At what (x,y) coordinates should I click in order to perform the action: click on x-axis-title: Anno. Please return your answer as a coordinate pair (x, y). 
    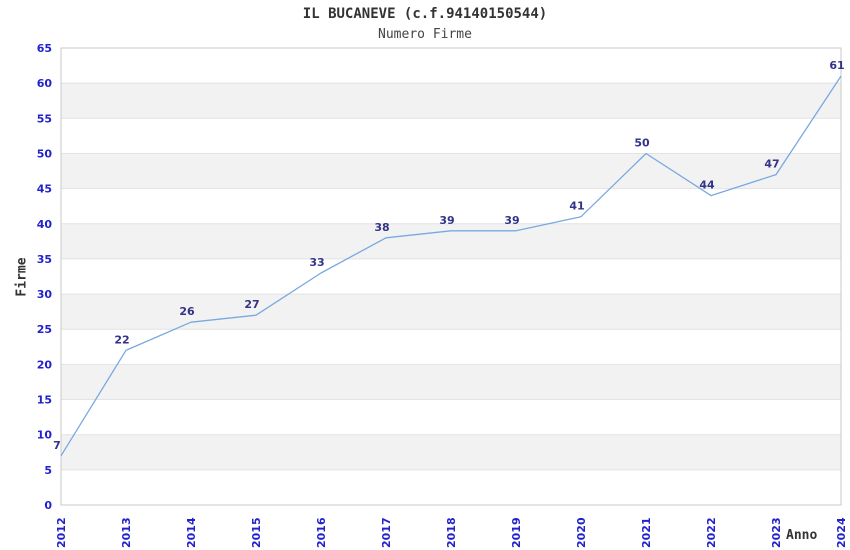
    Looking at the image, I should click on (802, 535).